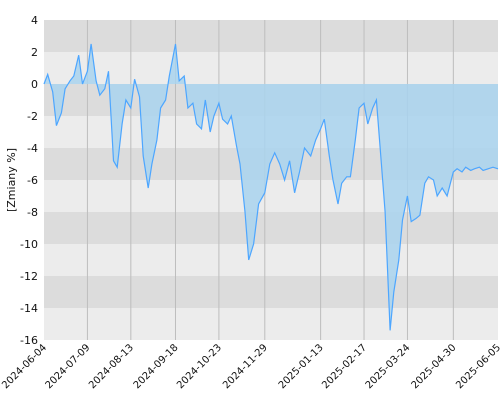  What do you see at coordinates (34, 20) in the screenshot?
I see `y-tick-label: 4` at bounding box center [34, 20].